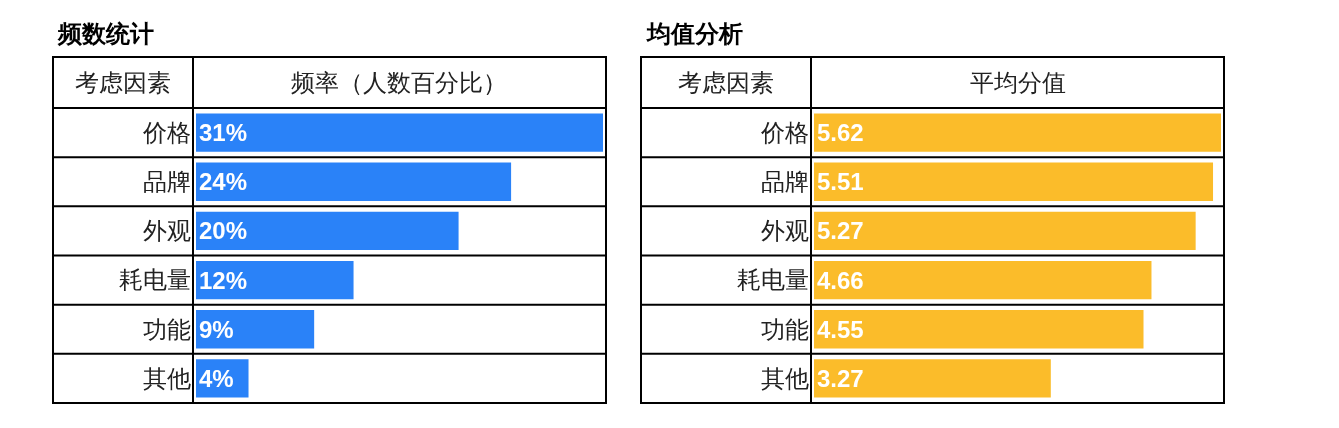  I want to click on data-label: 5.27, so click(840, 231).